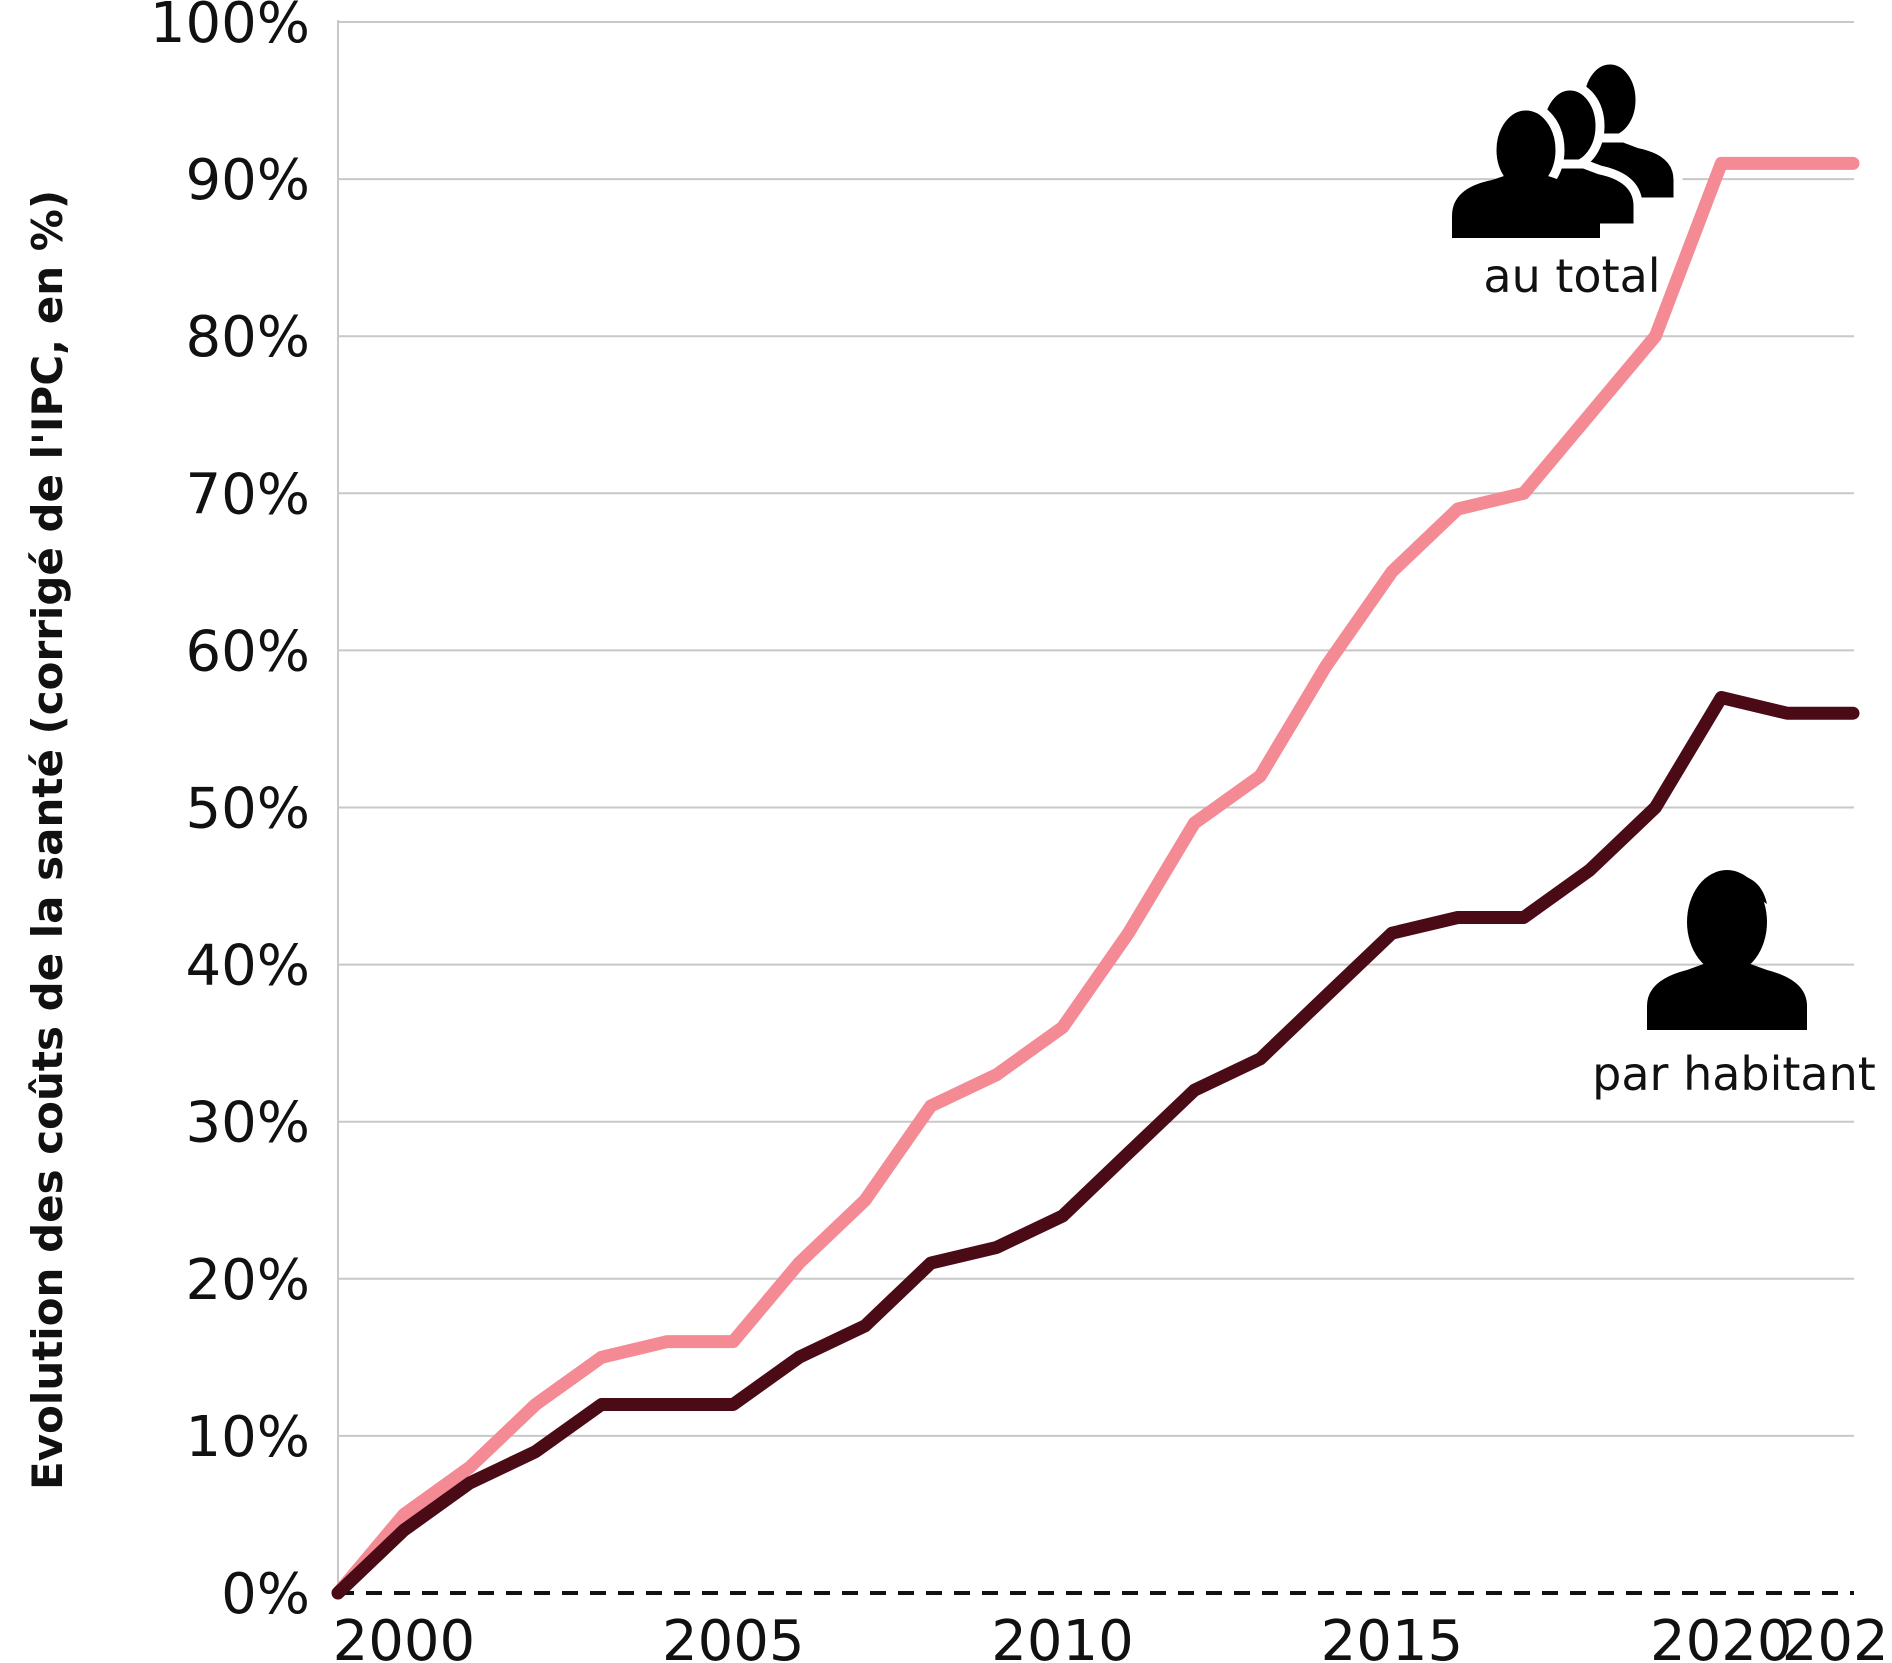 The width and height of the screenshot is (1892, 1663). Describe the element at coordinates (248, 809) in the screenshot. I see `y-tick-label: 50%` at that location.